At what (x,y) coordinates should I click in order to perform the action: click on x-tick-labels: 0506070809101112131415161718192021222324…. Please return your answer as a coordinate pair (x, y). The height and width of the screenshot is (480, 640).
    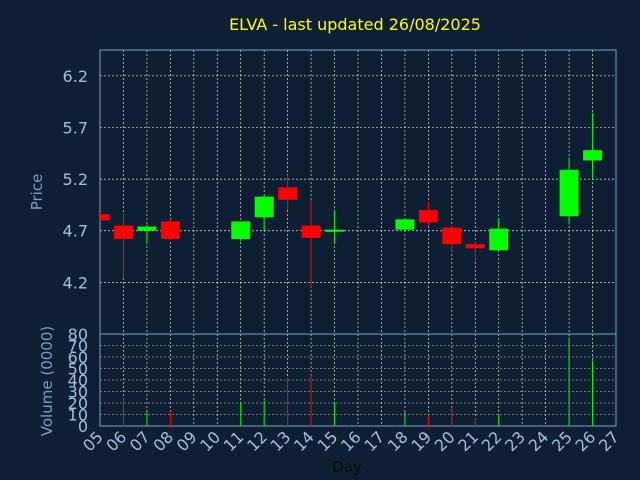
    Looking at the image, I should click on (351, 441).